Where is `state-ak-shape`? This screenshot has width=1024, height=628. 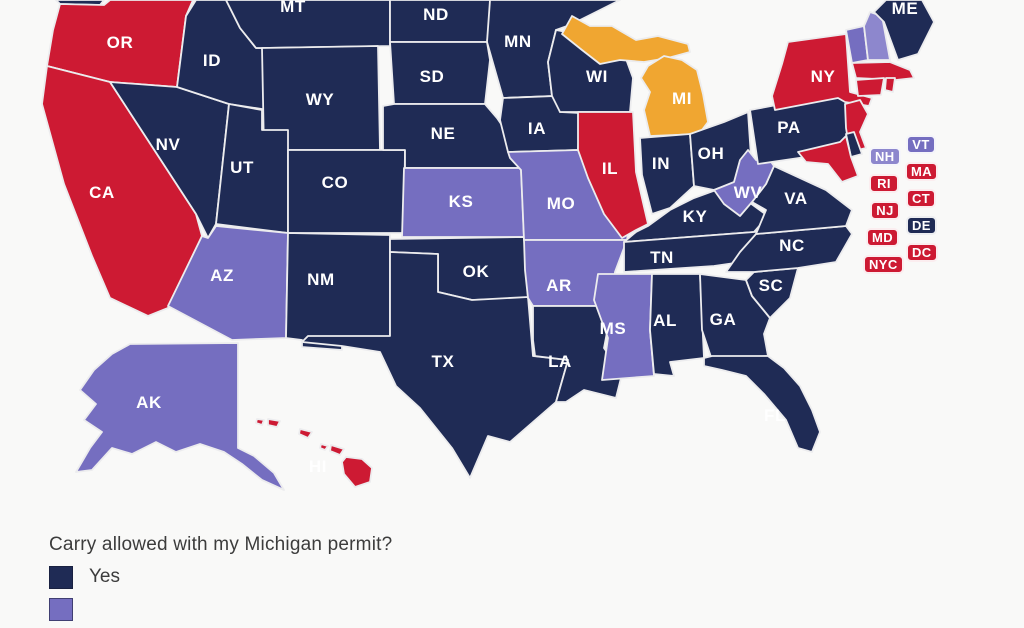
state-ak-shape is located at coordinates (180, 416).